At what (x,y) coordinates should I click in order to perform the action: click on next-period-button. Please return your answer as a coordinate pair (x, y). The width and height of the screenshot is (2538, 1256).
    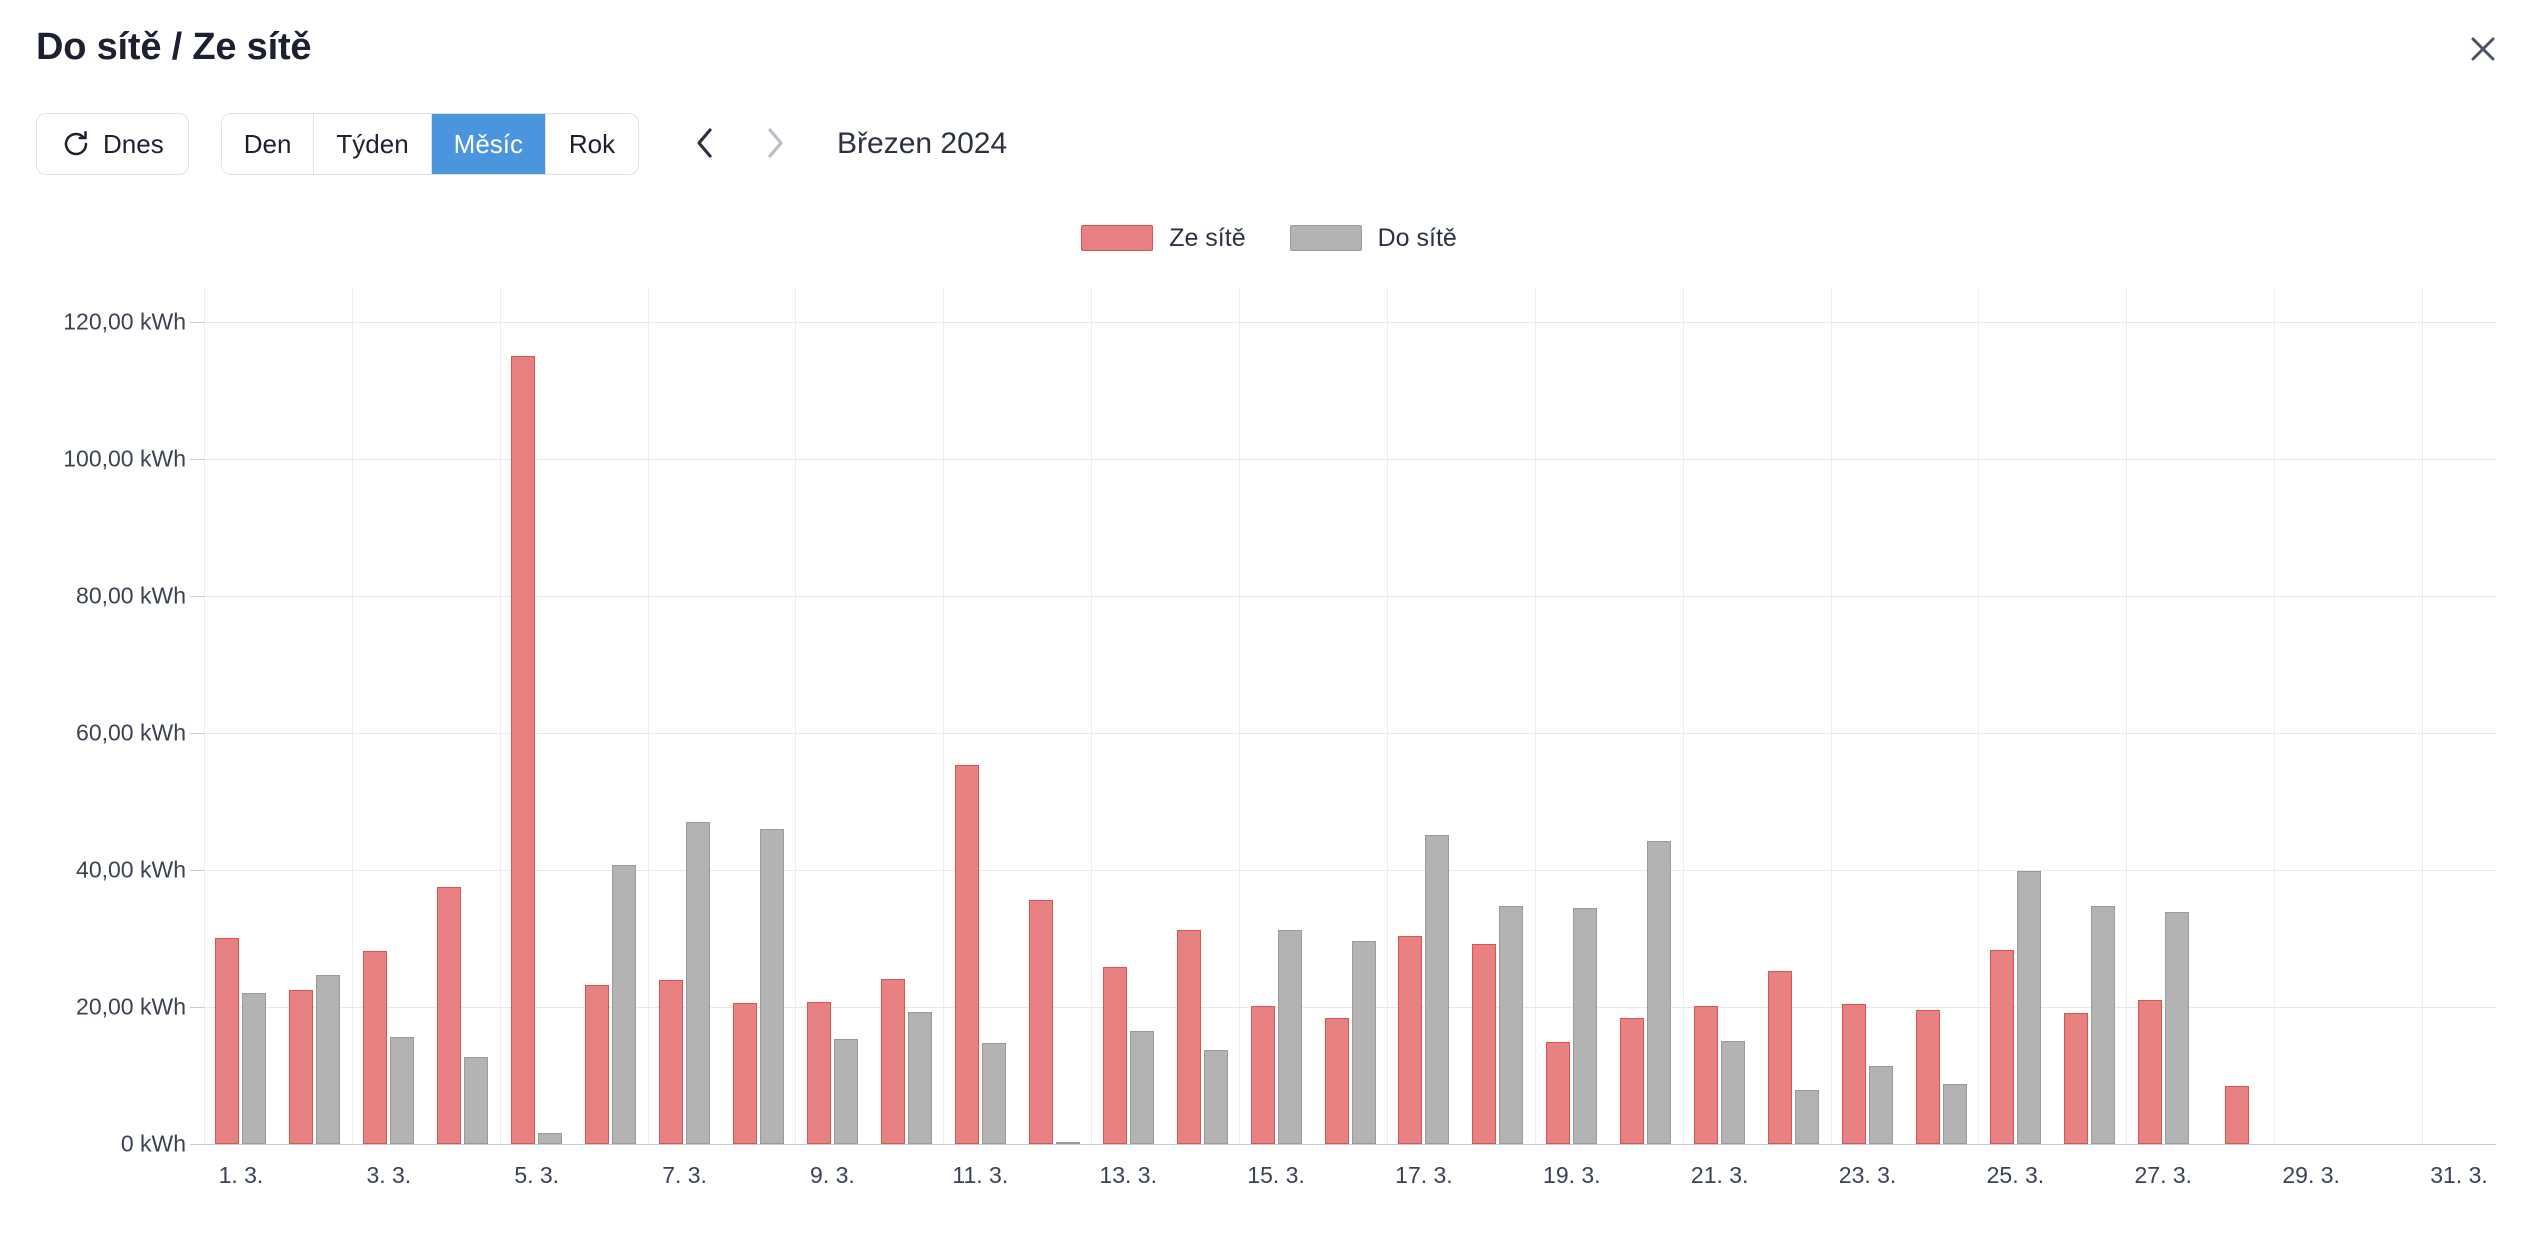
    Looking at the image, I should click on (775, 144).